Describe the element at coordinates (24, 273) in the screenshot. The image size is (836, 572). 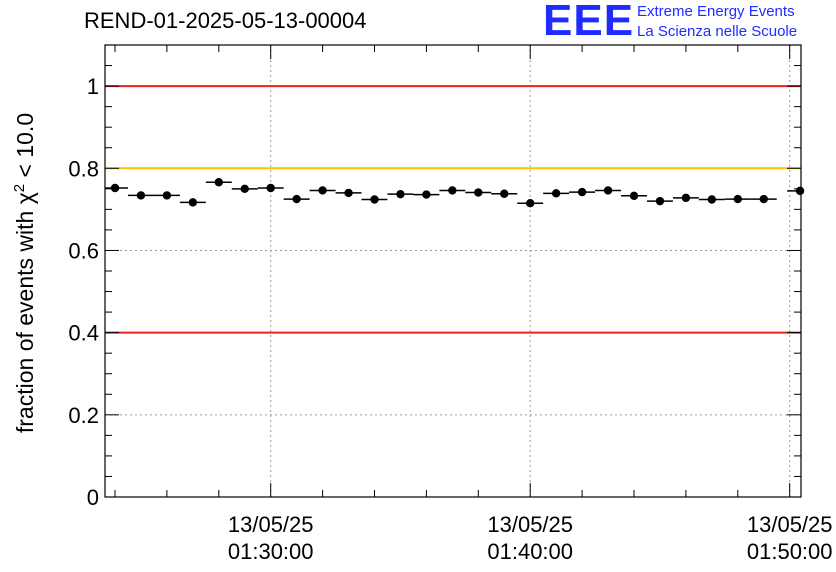
I see `y-axis-label: fraction of events with χ2 < 10.0` at that location.